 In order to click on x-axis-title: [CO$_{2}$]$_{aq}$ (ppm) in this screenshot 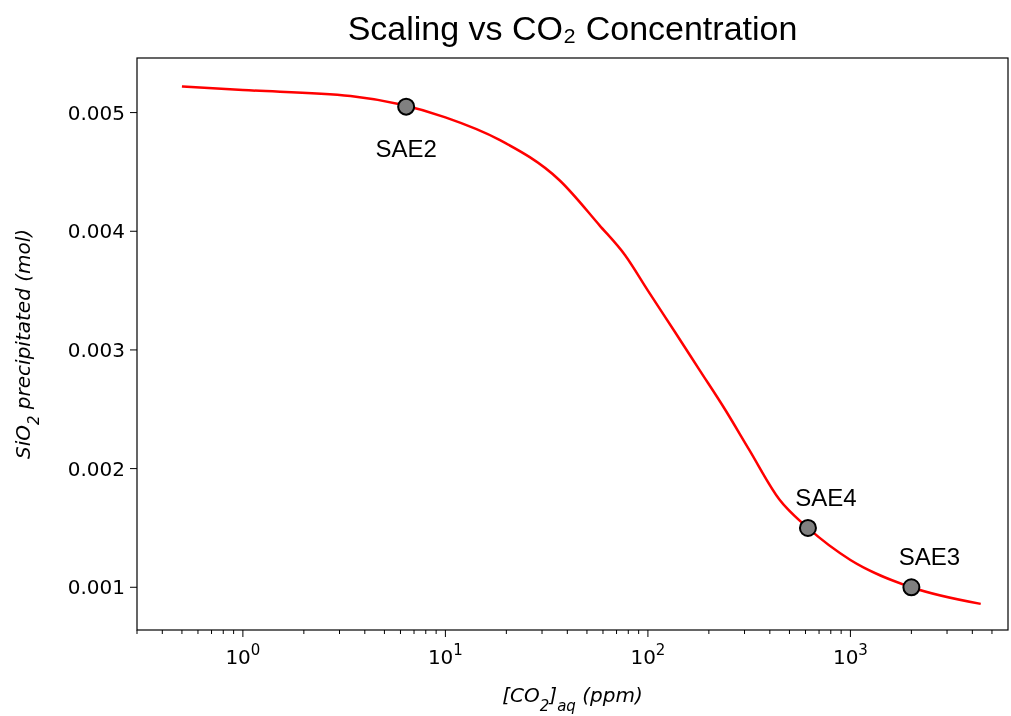, I will do `click(572, 699)`.